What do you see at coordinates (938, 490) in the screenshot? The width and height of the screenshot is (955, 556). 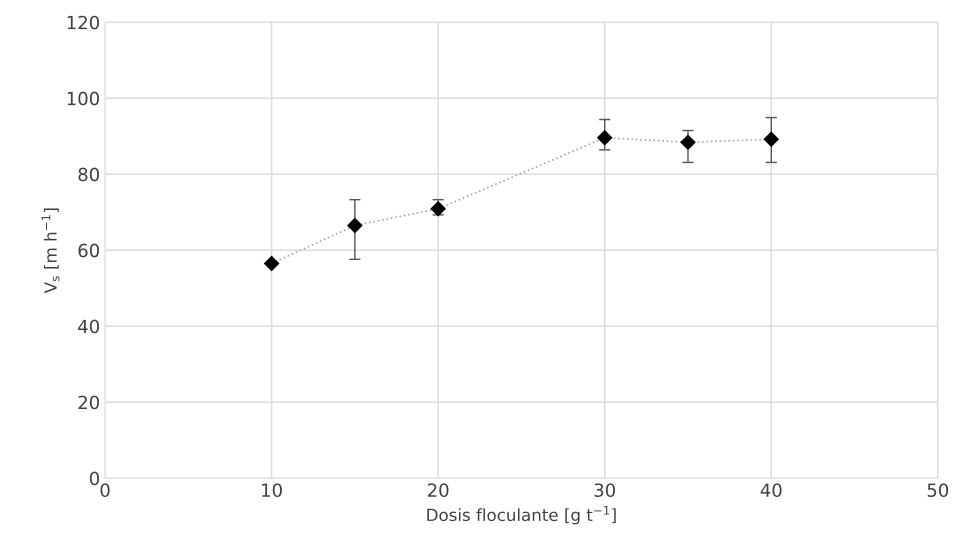 I see `x-tick-label: 50` at bounding box center [938, 490].